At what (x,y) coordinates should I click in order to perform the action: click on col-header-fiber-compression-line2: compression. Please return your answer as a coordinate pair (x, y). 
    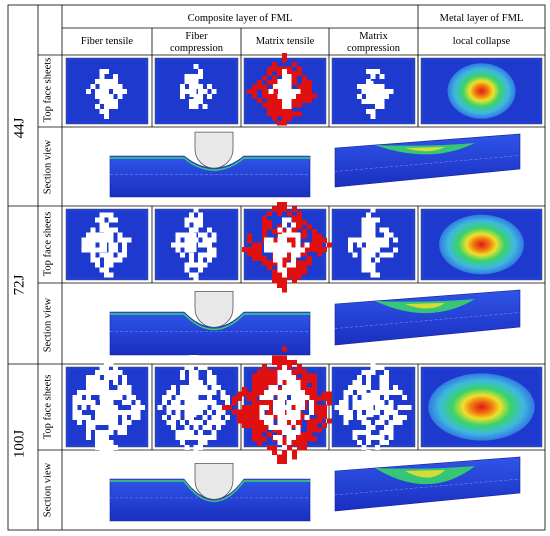
    Looking at the image, I should click on (196, 48).